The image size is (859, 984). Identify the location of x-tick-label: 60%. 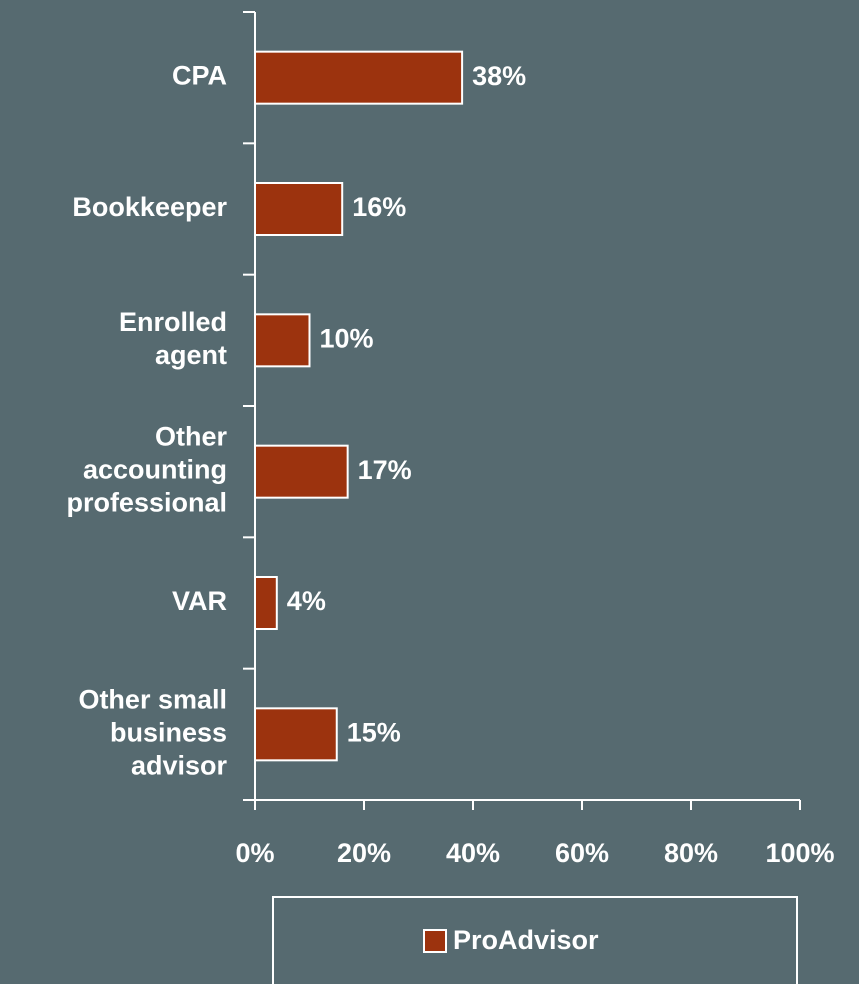
(582, 853).